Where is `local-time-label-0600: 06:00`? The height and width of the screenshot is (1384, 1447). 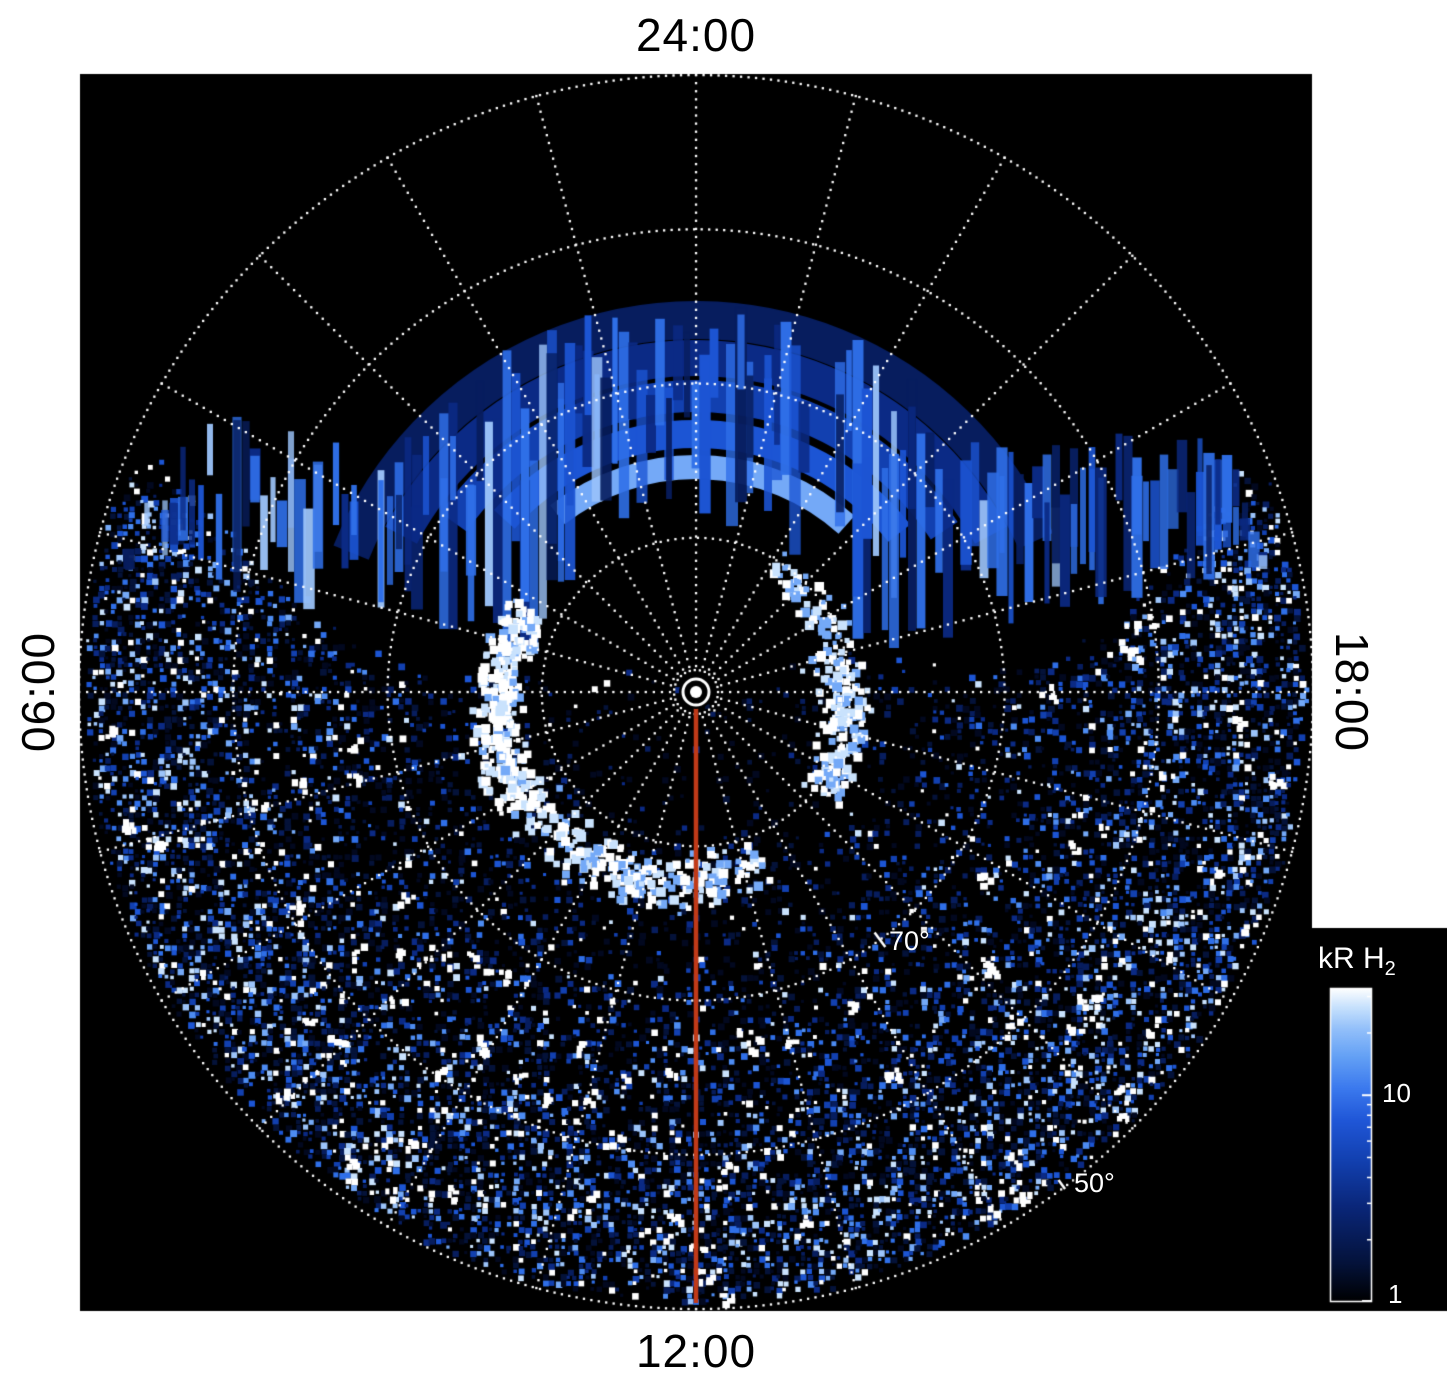 local-time-label-0600: 06:00 is located at coordinates (38, 692).